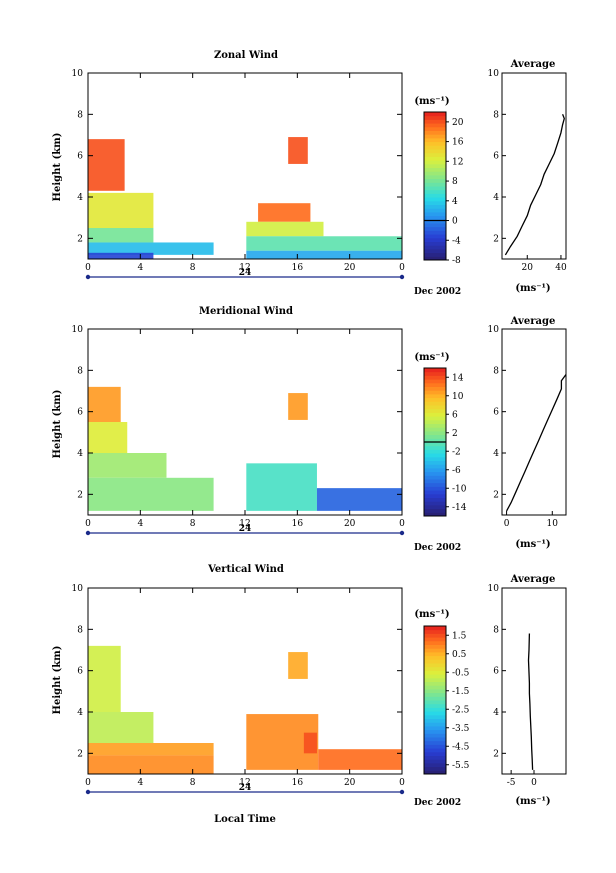  What do you see at coordinates (533, 321) in the screenshot?
I see `avg-title-meridional: Average` at bounding box center [533, 321].